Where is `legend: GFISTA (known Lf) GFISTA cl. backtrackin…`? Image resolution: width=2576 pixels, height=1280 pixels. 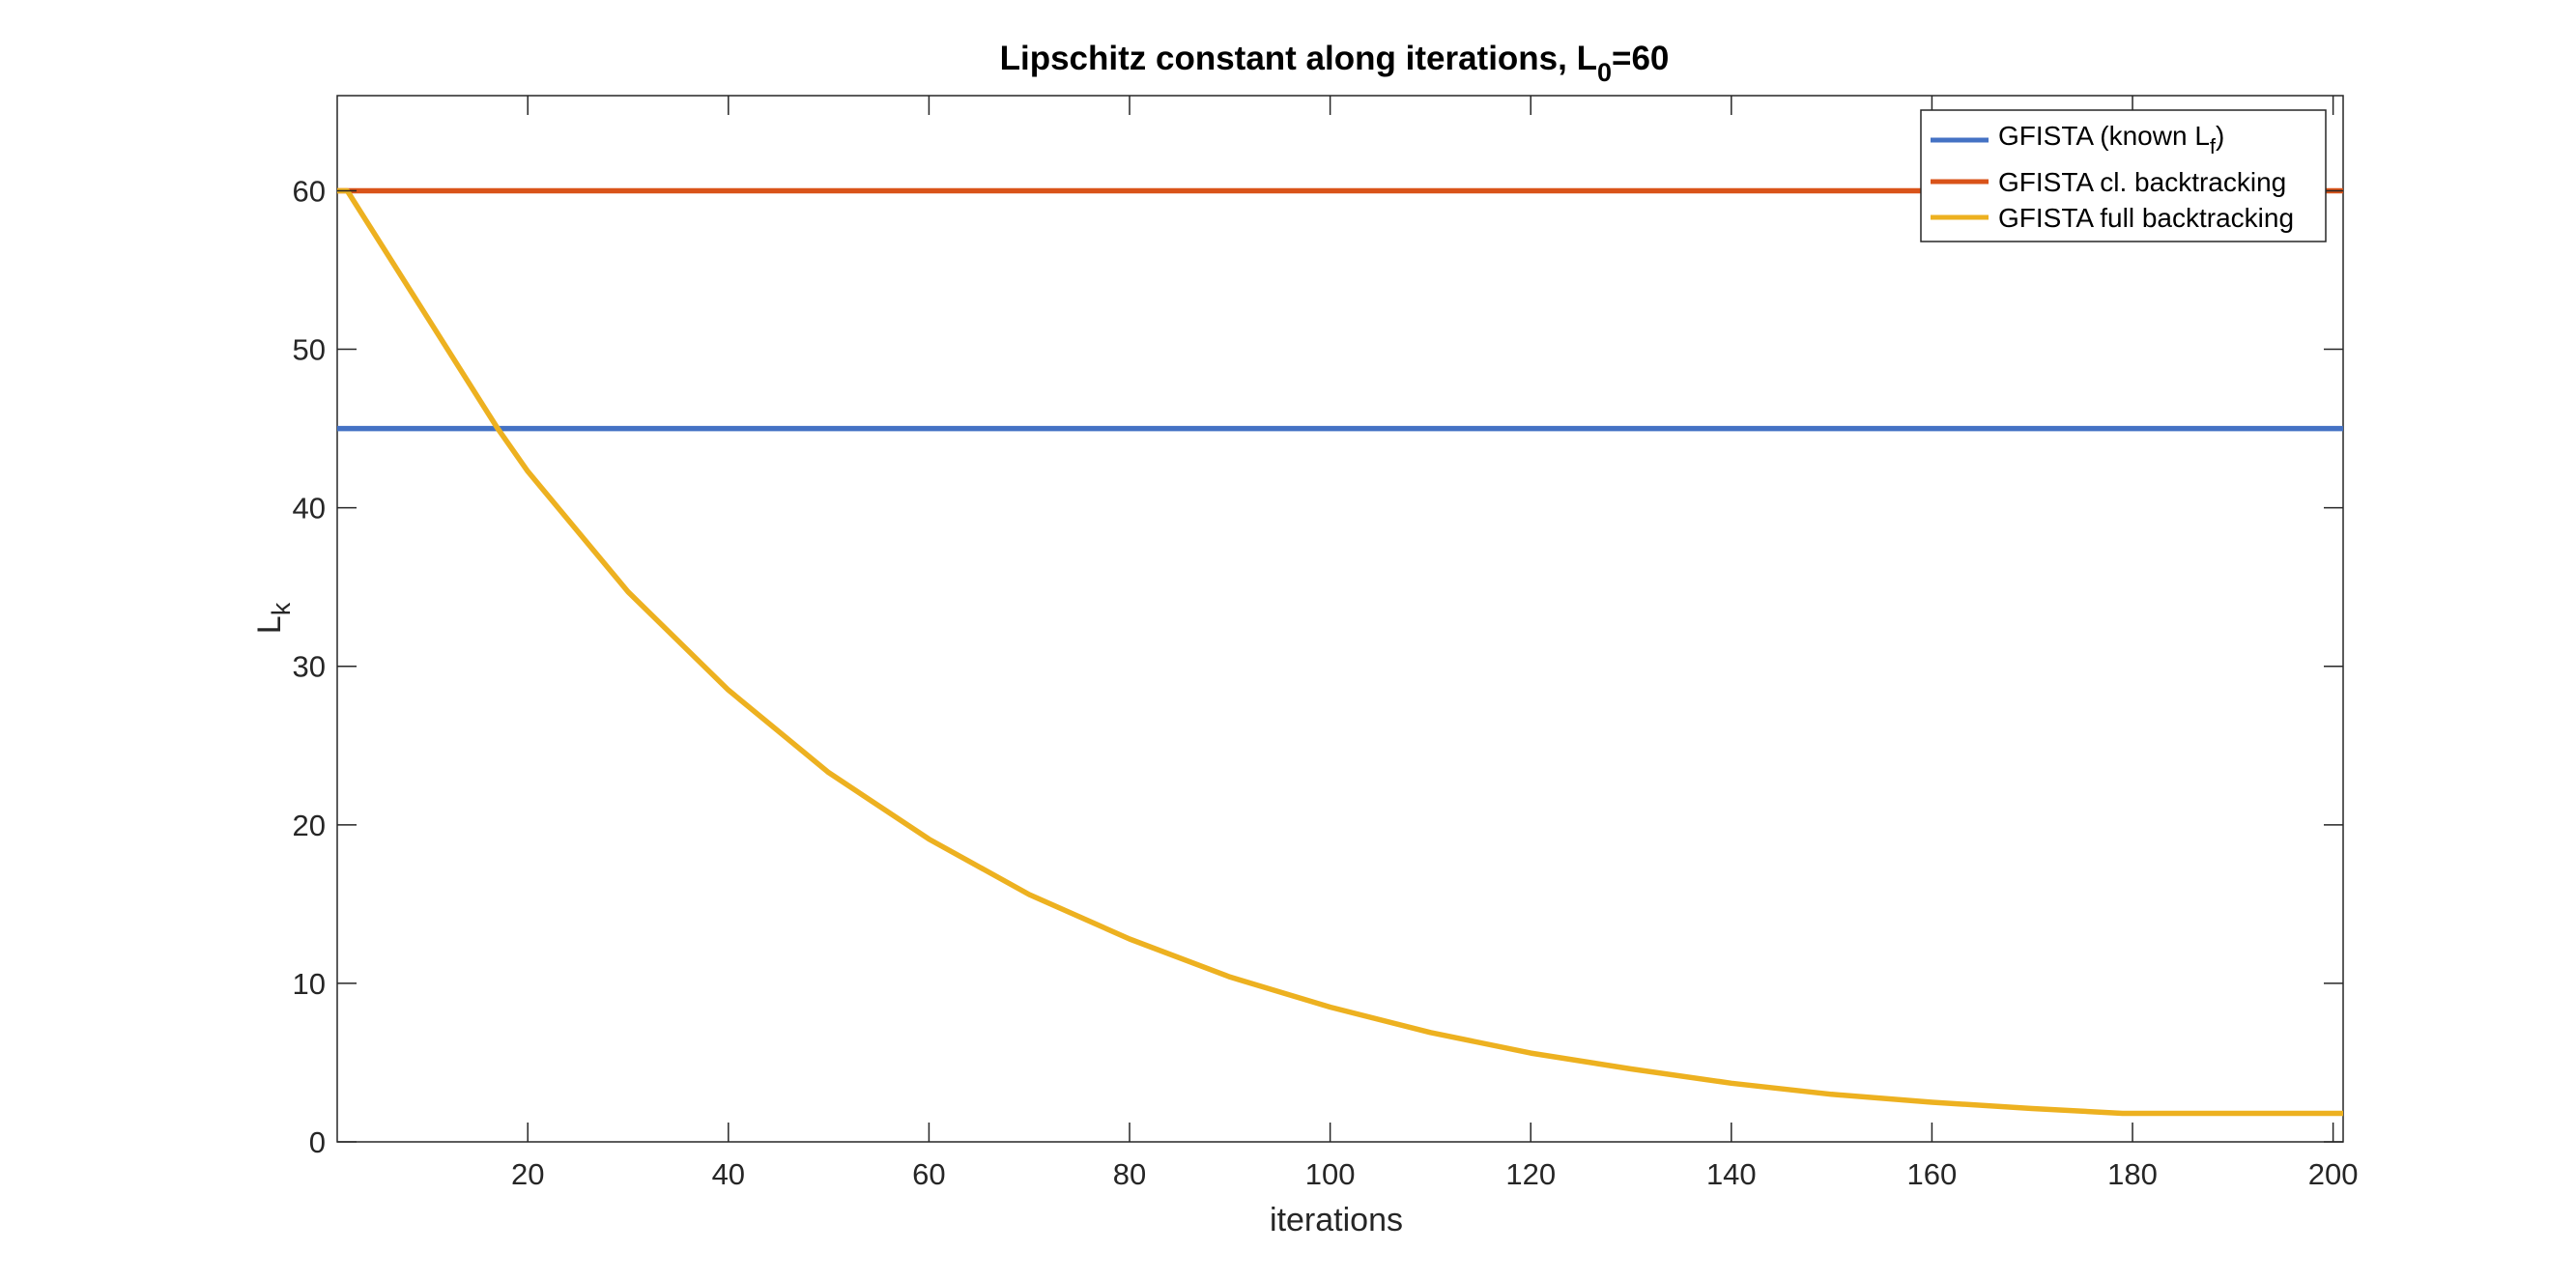 legend: GFISTA (known Lf) GFISTA cl. backtrackin… is located at coordinates (2123, 175).